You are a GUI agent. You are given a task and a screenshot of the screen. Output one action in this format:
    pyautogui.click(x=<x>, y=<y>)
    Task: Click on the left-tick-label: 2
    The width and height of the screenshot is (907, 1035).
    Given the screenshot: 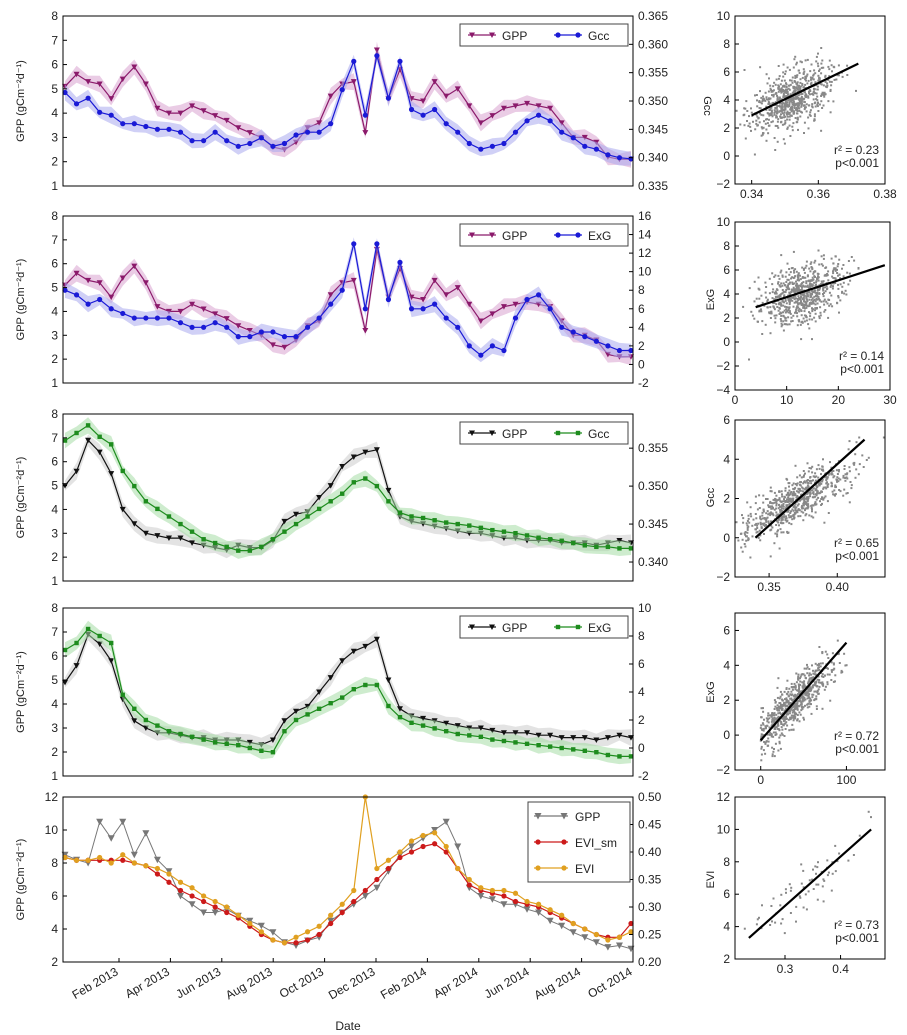 What is the action you would take?
    pyautogui.click(x=54, y=162)
    